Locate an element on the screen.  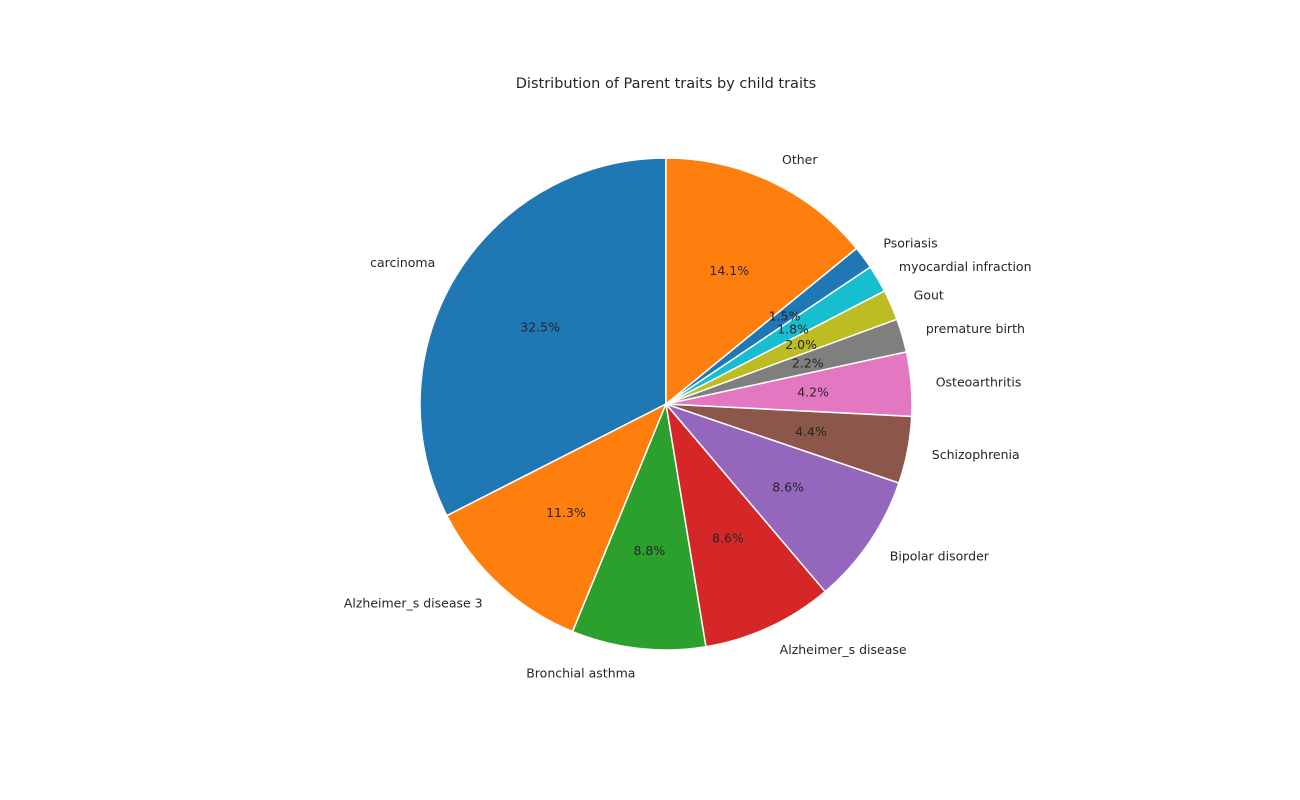
pie-percent-label: 32.5% is located at coordinates (540, 326).